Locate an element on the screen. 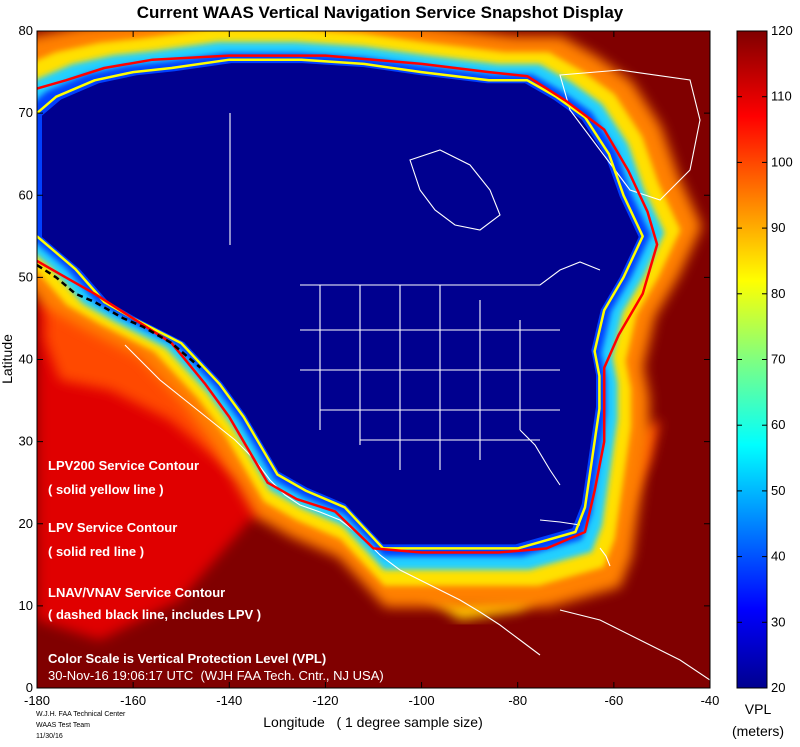 The image size is (800, 747). colorbar-ticks: 20 30 40 50 60 70 80 90 100 110 120 is located at coordinates (765, 359).